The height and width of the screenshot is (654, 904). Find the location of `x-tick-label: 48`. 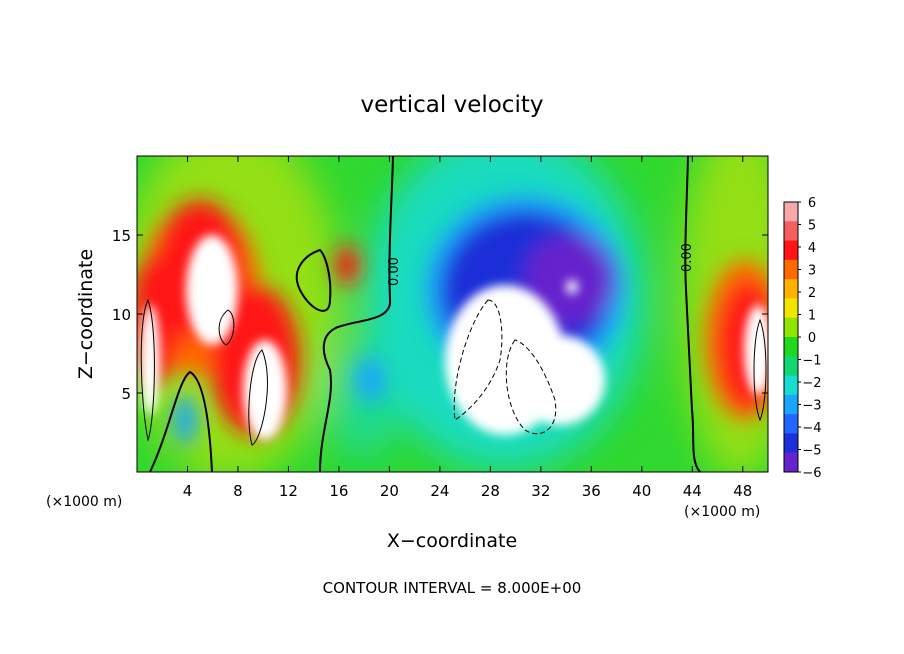

x-tick-label: 48 is located at coordinates (742, 491).